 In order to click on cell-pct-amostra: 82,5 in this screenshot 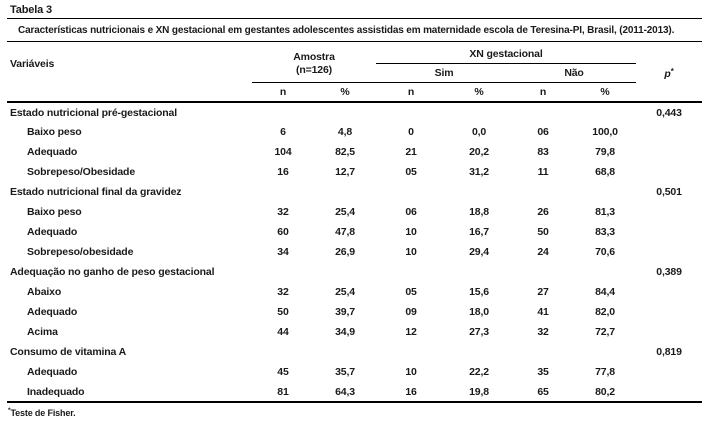, I will do `click(345, 152)`.